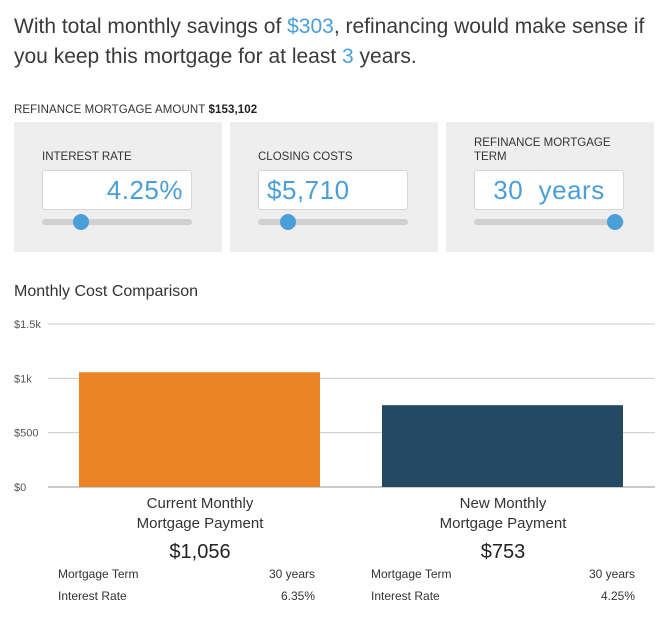 Image resolution: width=670 pixels, height=618 pixels. Describe the element at coordinates (288, 222) in the screenshot. I see `closing-costs-slider-handle` at that location.